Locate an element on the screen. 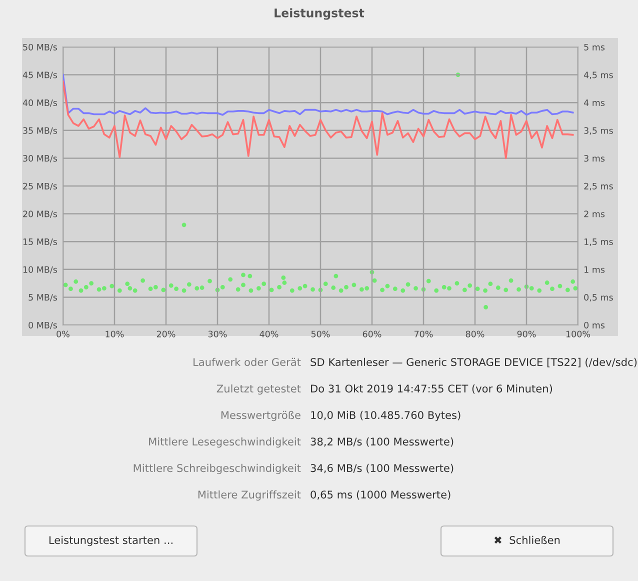  y-tick-label: 20 MB/s is located at coordinates (40, 214).